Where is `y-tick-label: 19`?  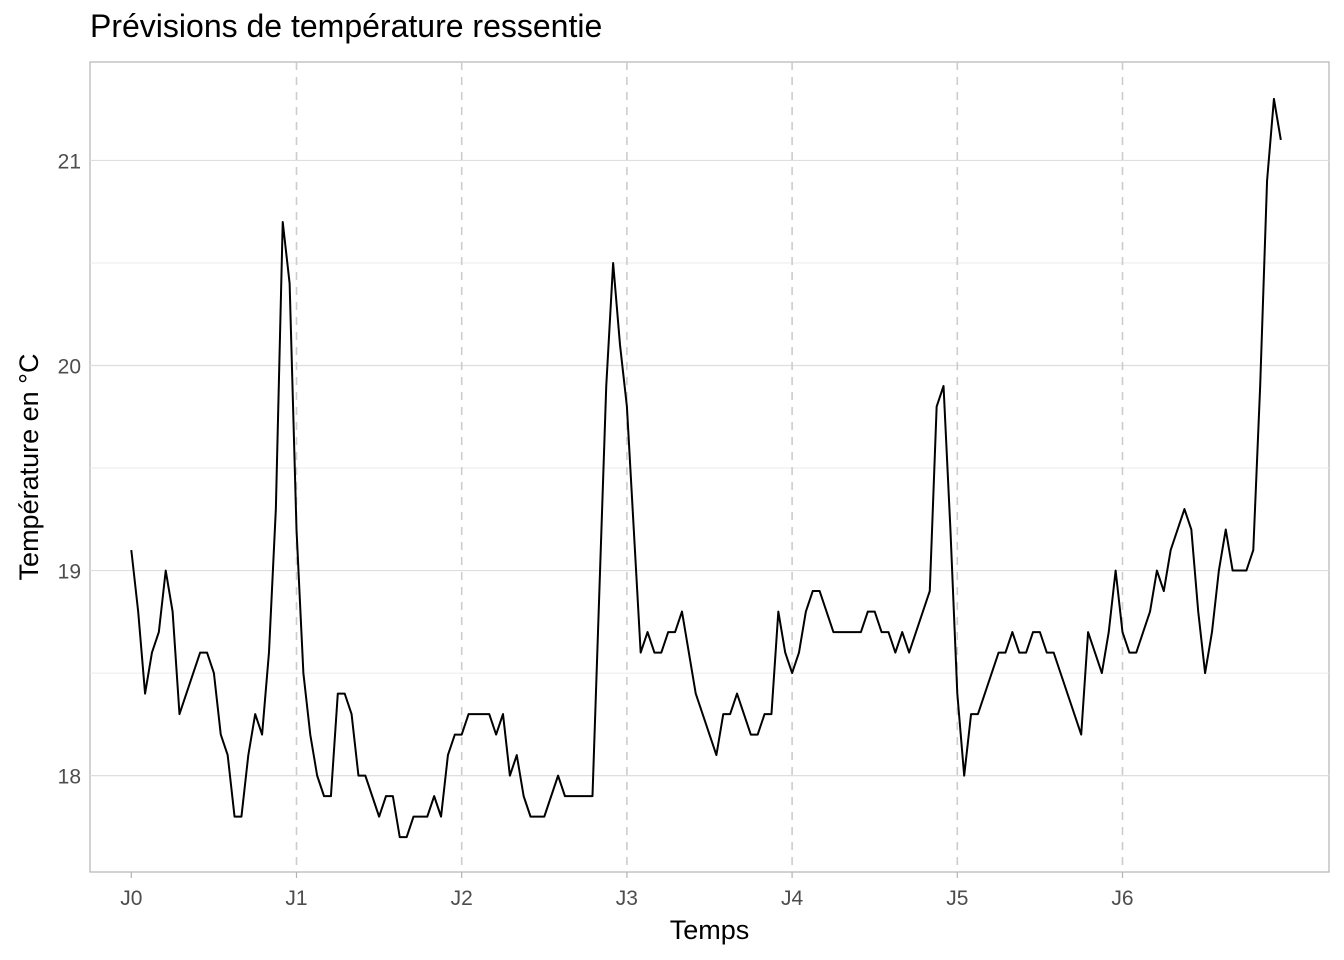
y-tick-label: 19 is located at coordinates (69, 572).